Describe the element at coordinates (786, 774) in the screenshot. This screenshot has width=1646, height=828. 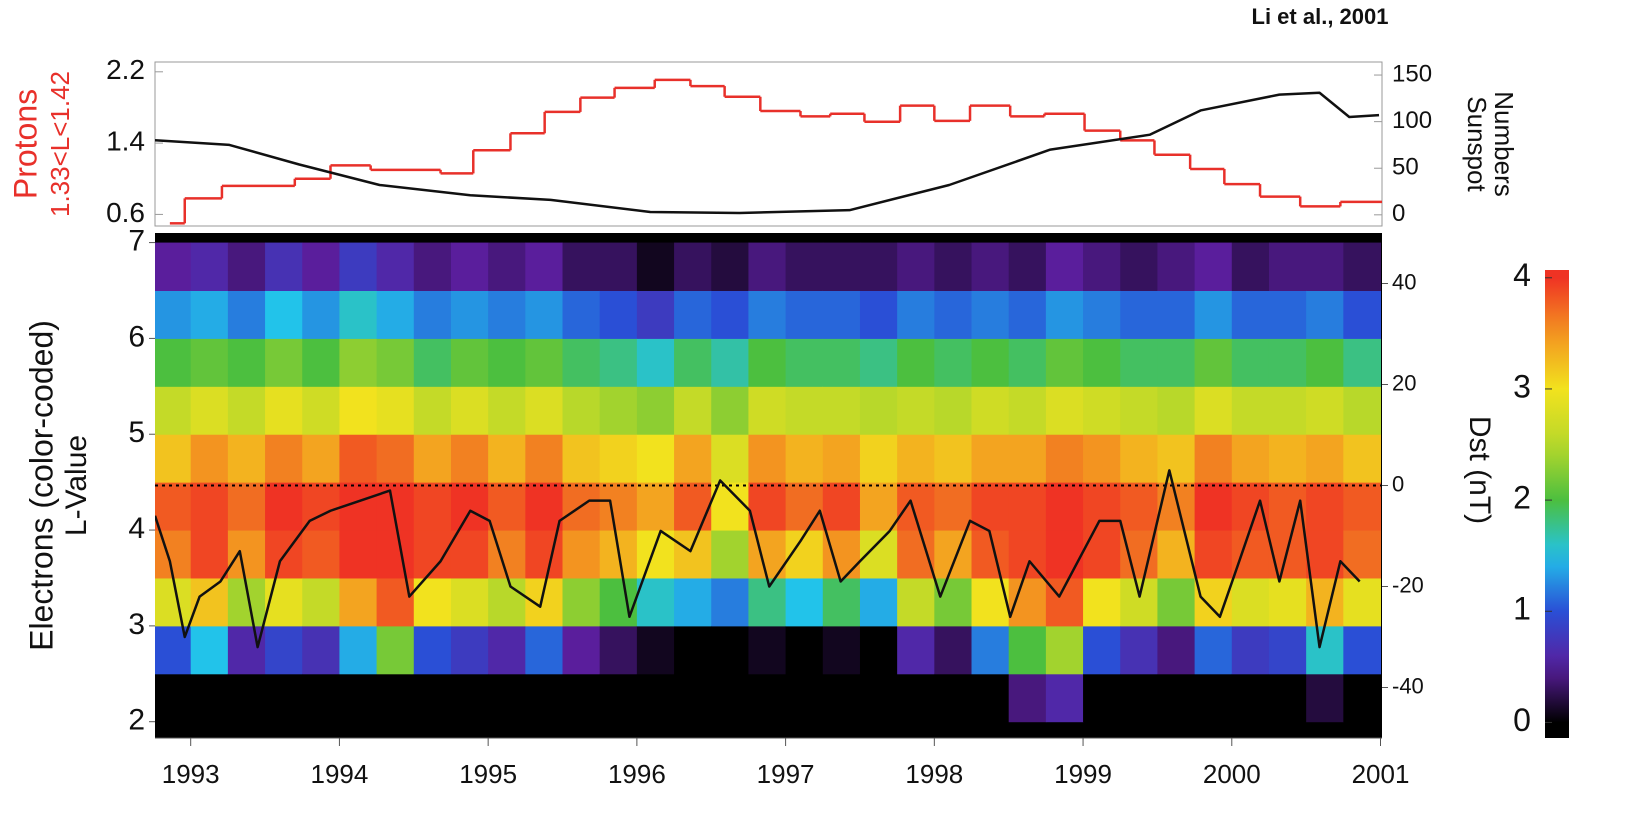
I see `x-tick-label: 1997` at that location.